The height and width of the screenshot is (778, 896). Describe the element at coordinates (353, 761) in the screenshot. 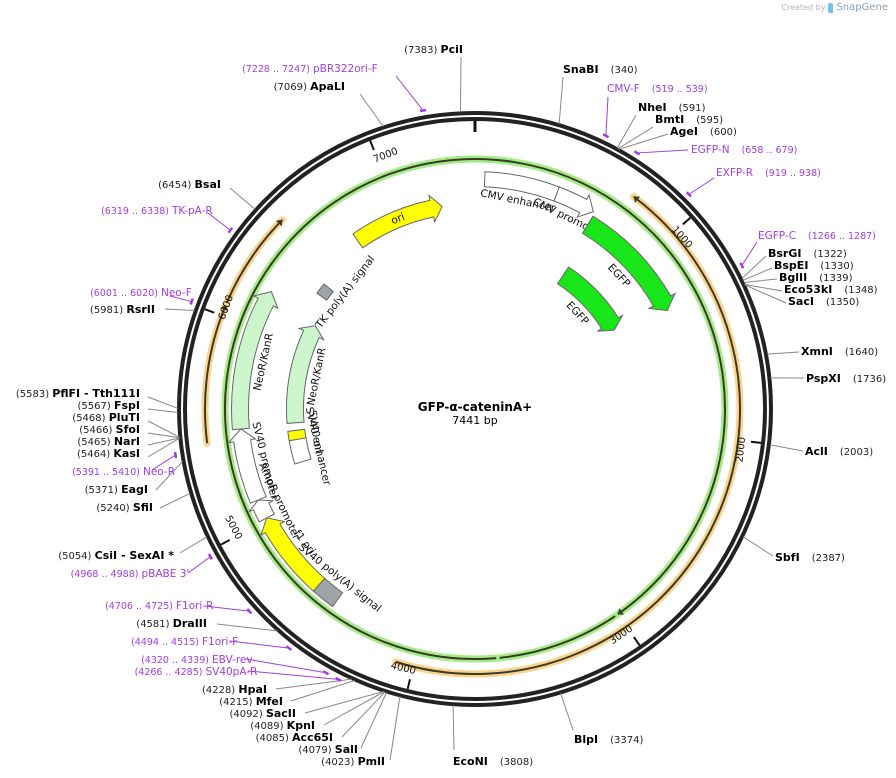

I see `enzyme-label: (4023) PmlI` at that location.